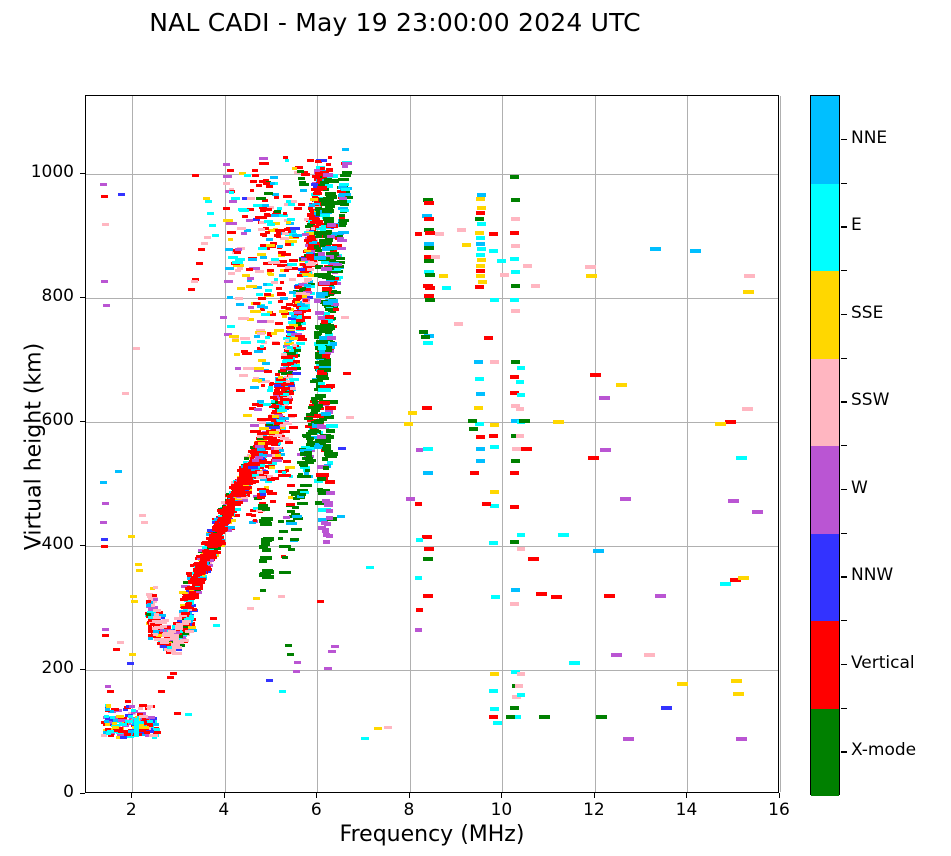  Describe the element at coordinates (82, 173) in the screenshot. I see `y-tick` at that location.